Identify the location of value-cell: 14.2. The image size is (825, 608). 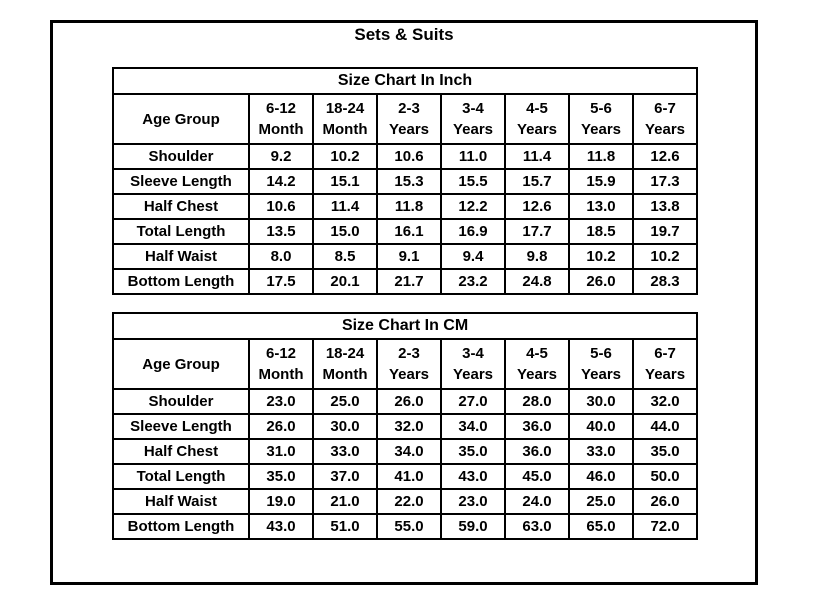
(281, 181).